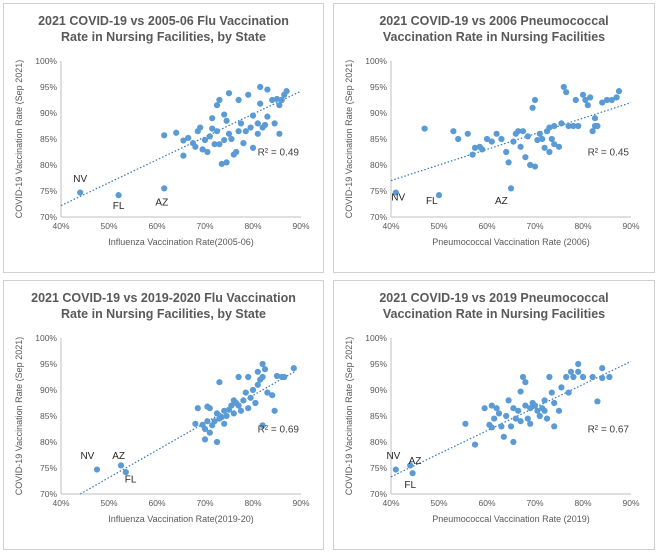 Image resolution: width=658 pixels, height=554 pixels. What do you see at coordinates (494, 314) in the screenshot?
I see `chart-title-line: Vaccination Rate in Nursing Facilities` at bounding box center [494, 314].